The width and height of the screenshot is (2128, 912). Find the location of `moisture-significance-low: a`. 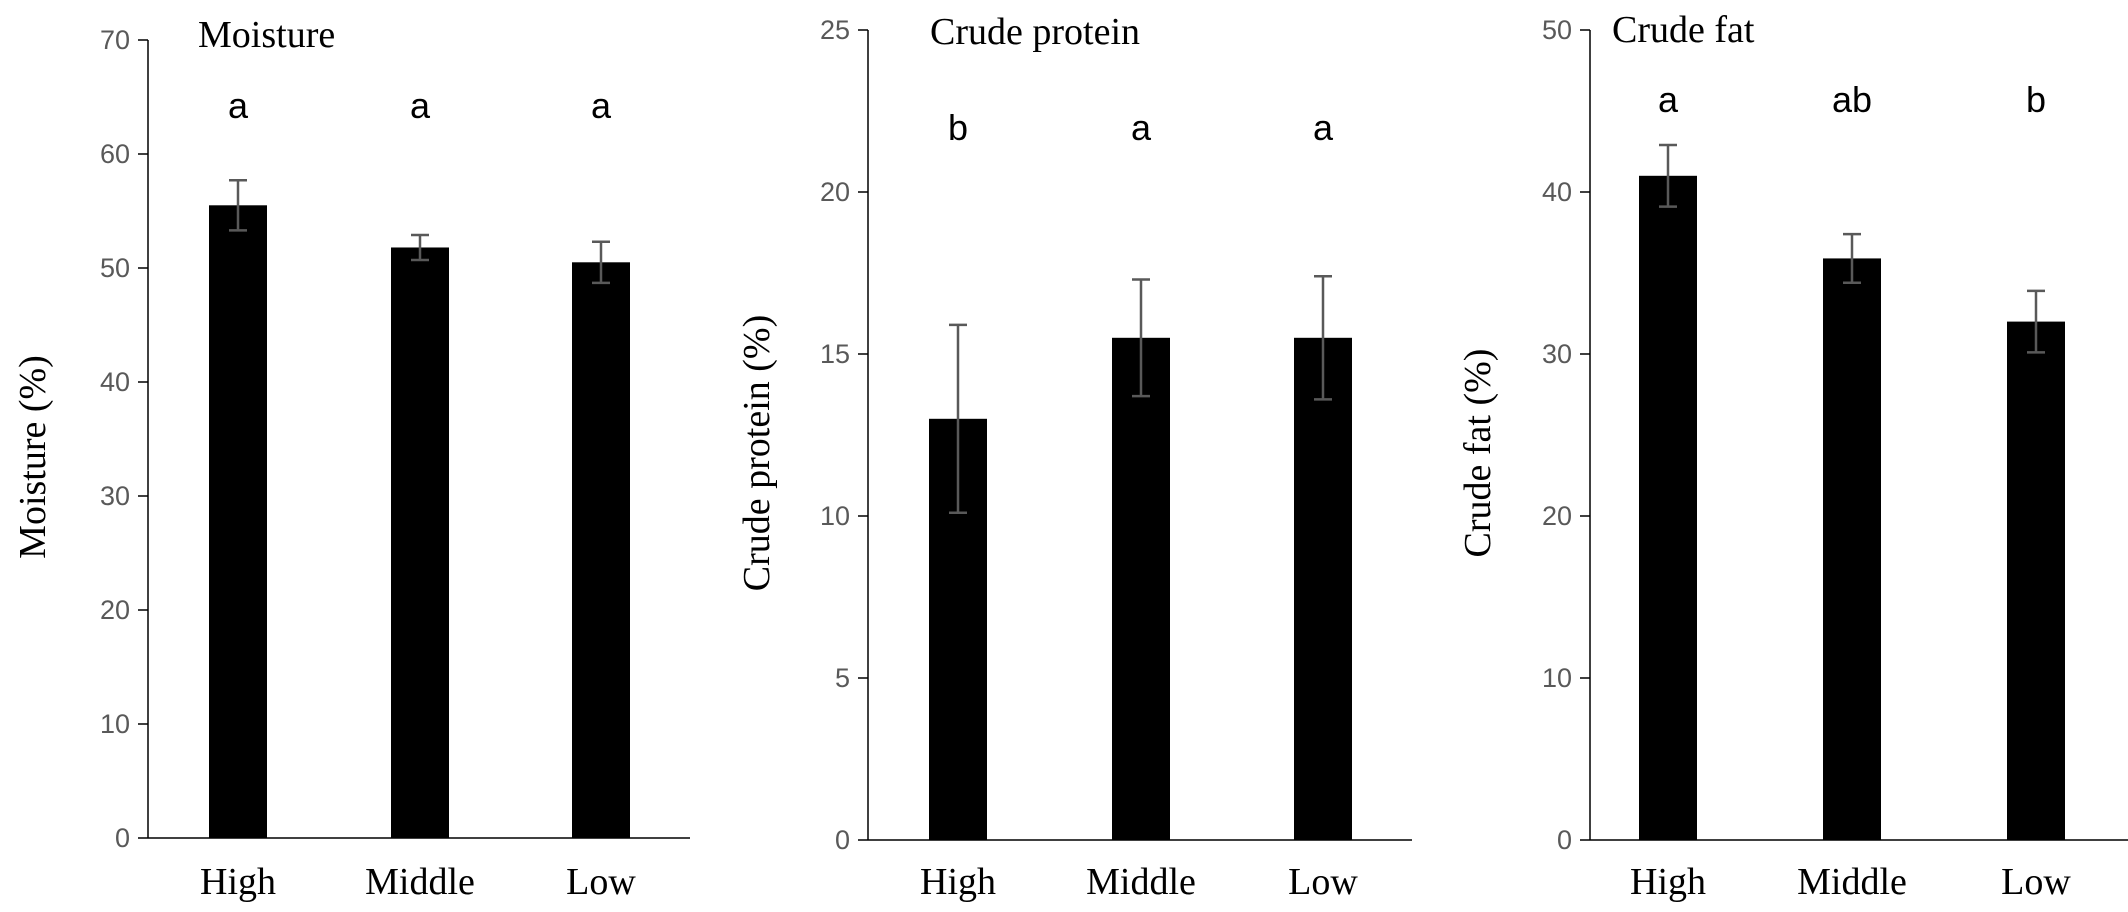

moisture-significance-low: a is located at coordinates (601, 105).